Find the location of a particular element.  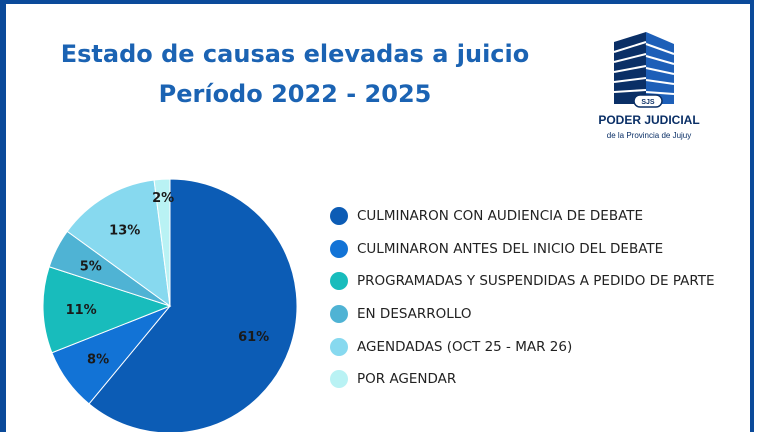

legend-label-6: POR AGENDAR is located at coordinates (407, 379).